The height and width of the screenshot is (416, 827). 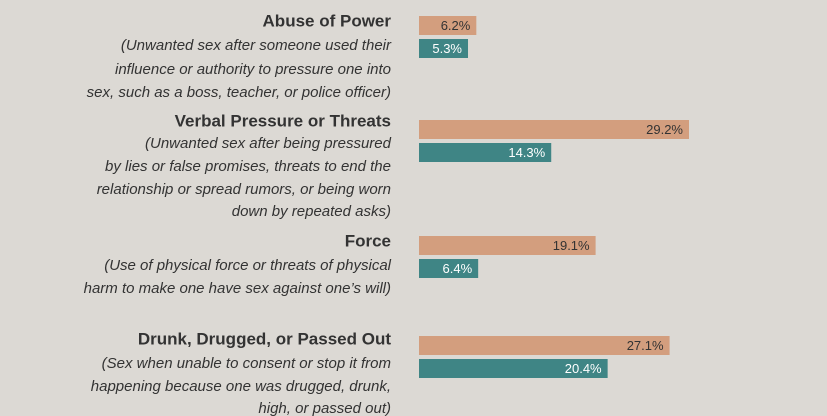 What do you see at coordinates (583, 368) in the screenshot?
I see `value-label: 20.4%` at bounding box center [583, 368].